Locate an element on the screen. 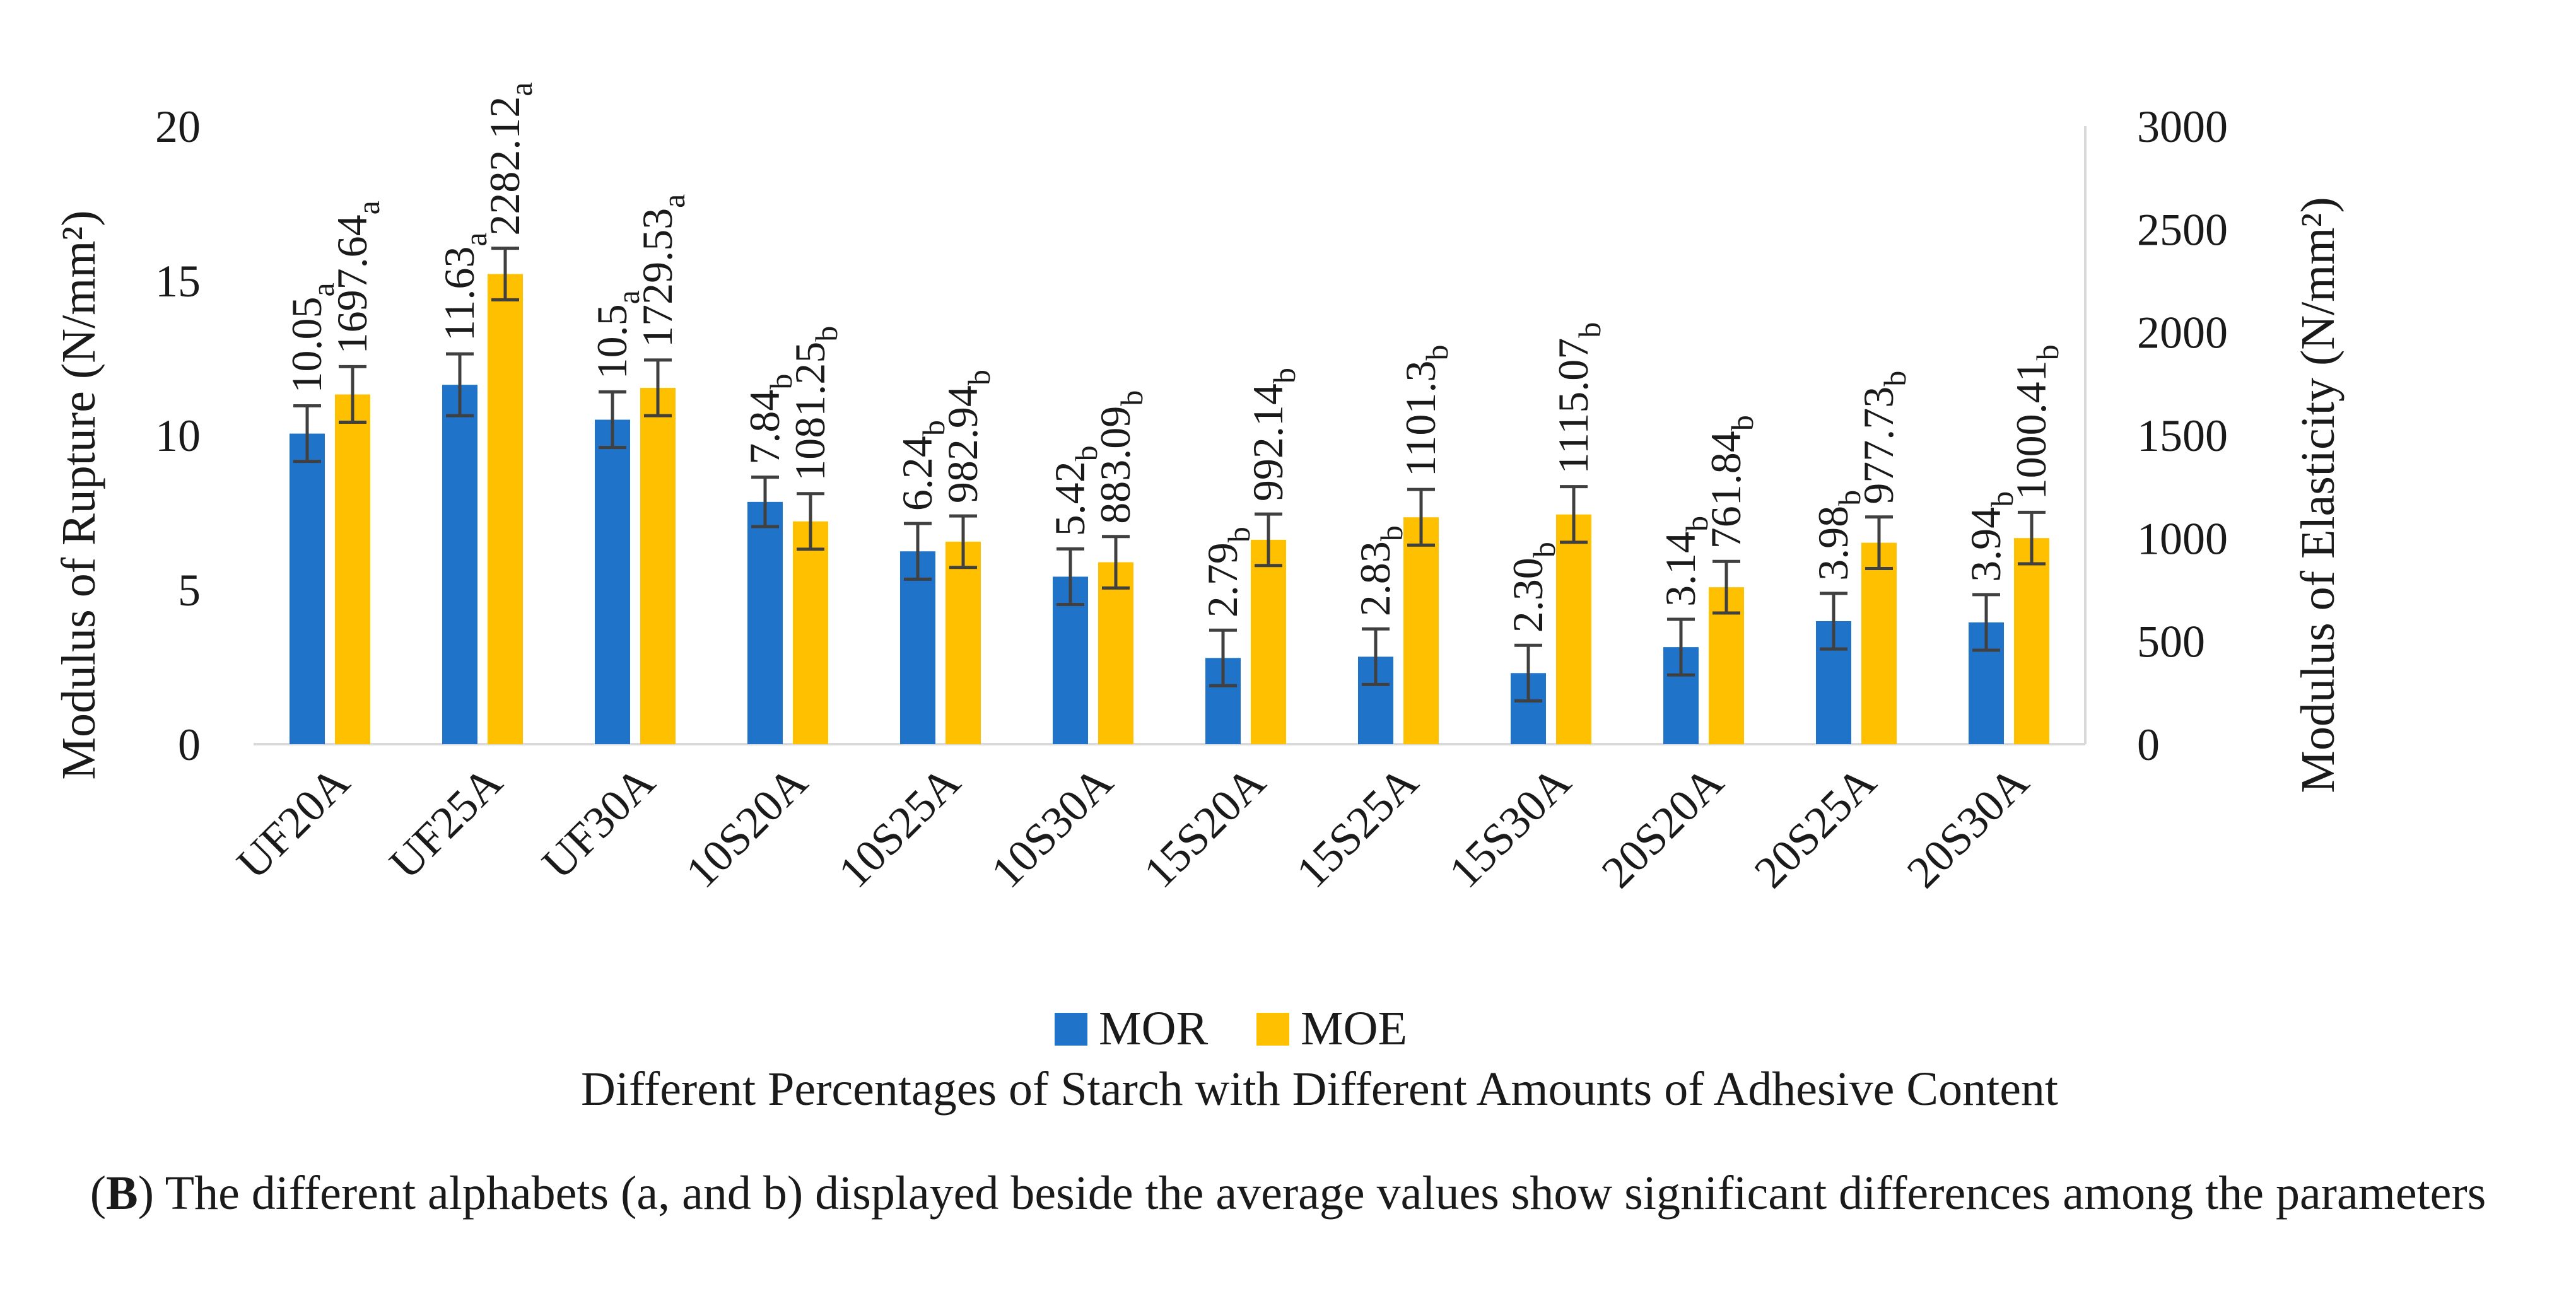 The width and height of the screenshot is (2576, 1313). data-label-moe: 1101.3b is located at coordinates (1425, 411).